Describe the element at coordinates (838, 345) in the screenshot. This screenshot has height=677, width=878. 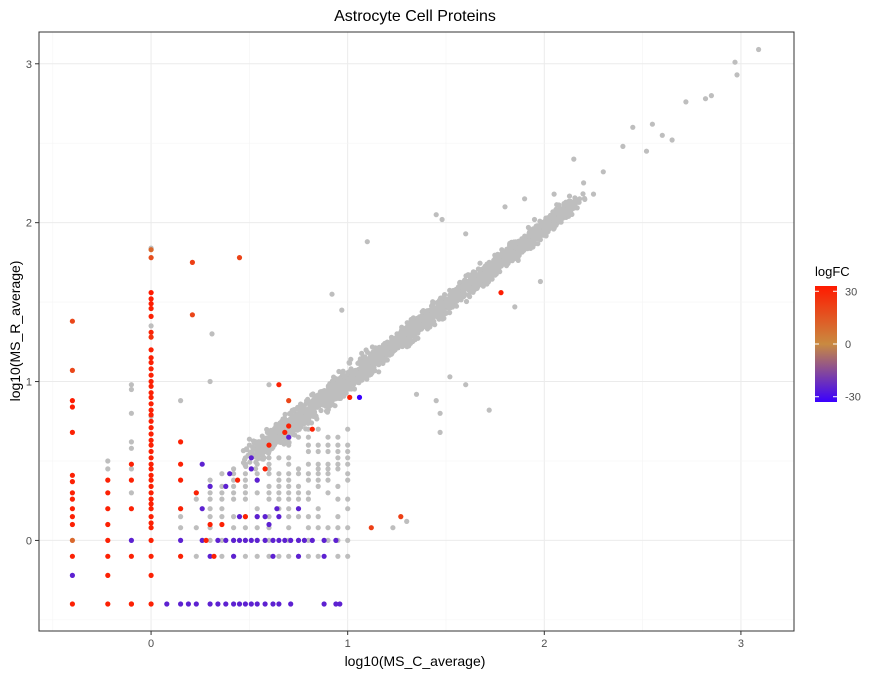
I see `legend-ticks: 30 0 -30` at that location.